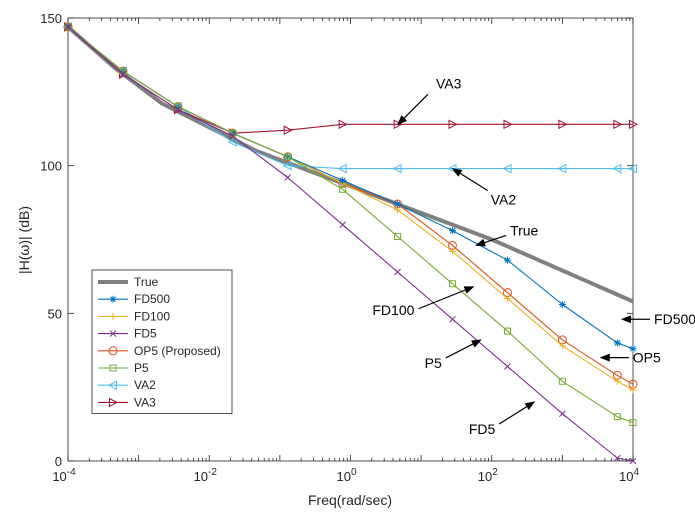  What do you see at coordinates (58, 461) in the screenshot?
I see `y-tick-label: 0` at bounding box center [58, 461].